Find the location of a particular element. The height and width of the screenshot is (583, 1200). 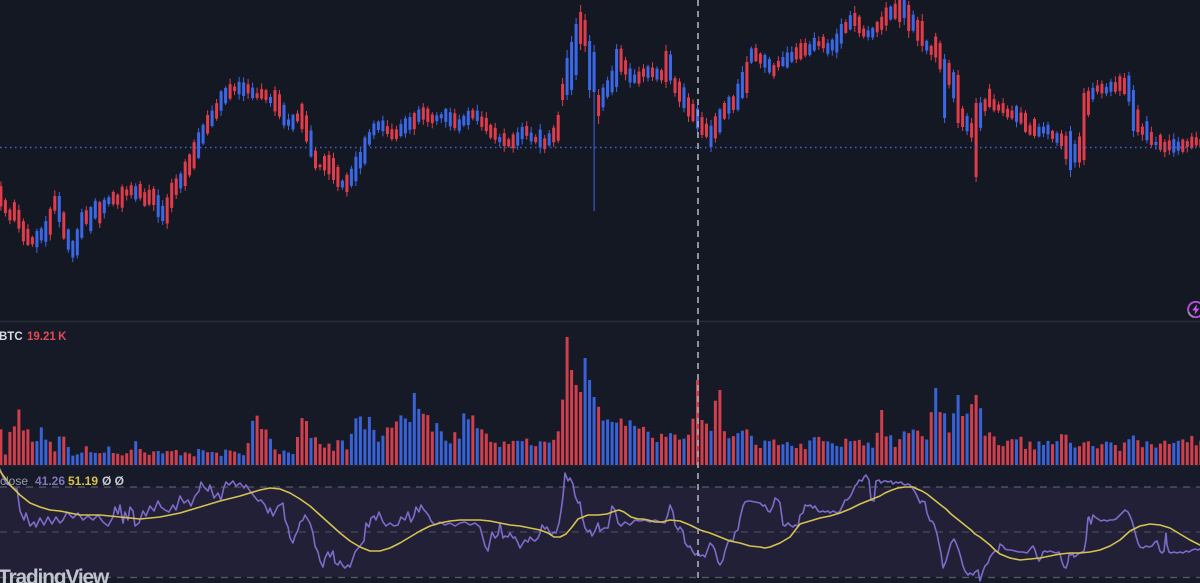

svg-text: 41.26 is located at coordinates (50, 481).